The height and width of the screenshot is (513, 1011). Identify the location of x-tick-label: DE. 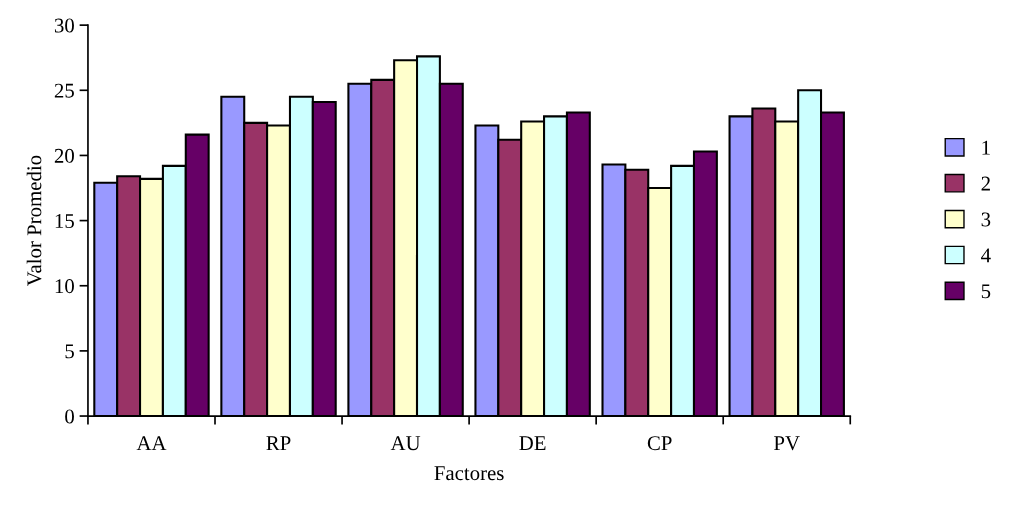
(532, 443).